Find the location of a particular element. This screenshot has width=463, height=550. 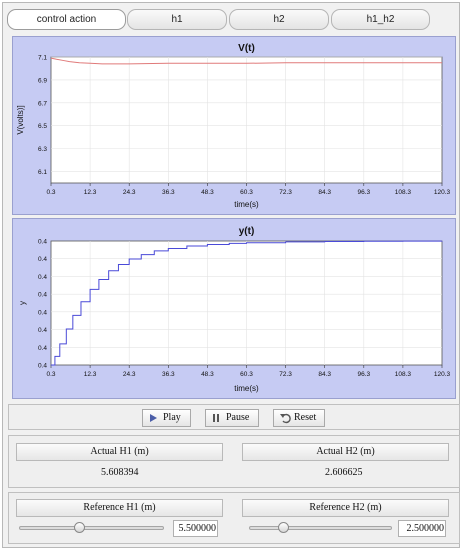

reference-h1-slider is located at coordinates (91, 528).